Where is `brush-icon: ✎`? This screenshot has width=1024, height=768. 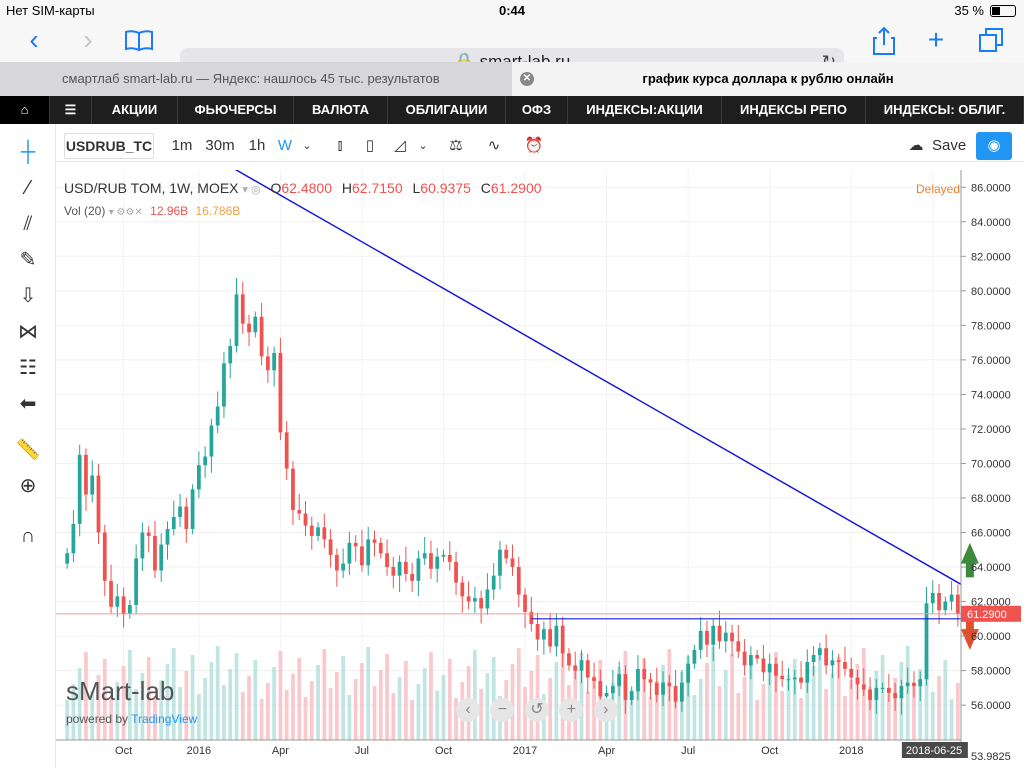
brush-icon: ✎ is located at coordinates (28, 260).